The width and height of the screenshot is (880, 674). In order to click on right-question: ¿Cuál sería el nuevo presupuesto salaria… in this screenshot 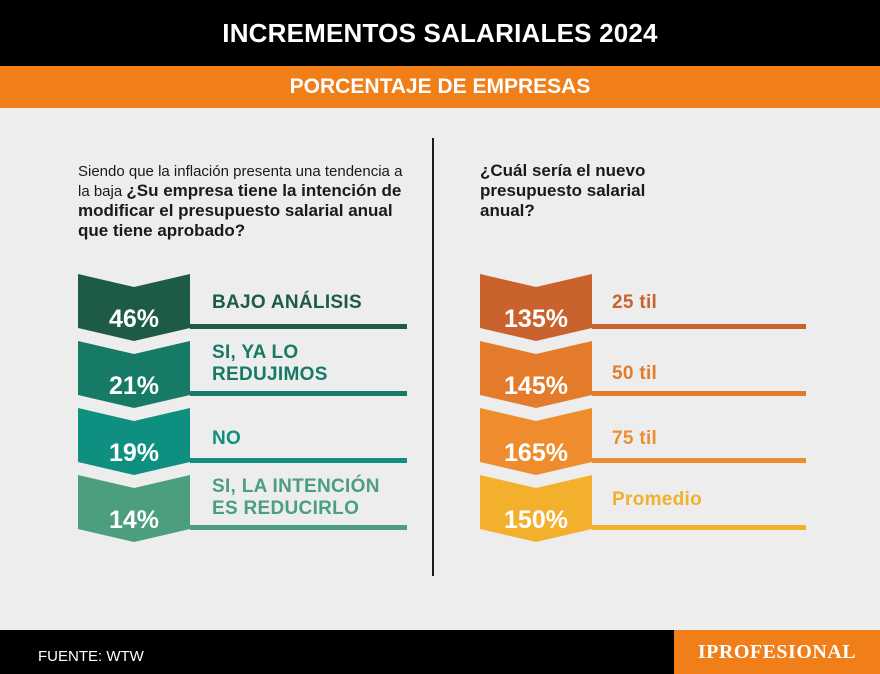, I will do `click(563, 190)`.